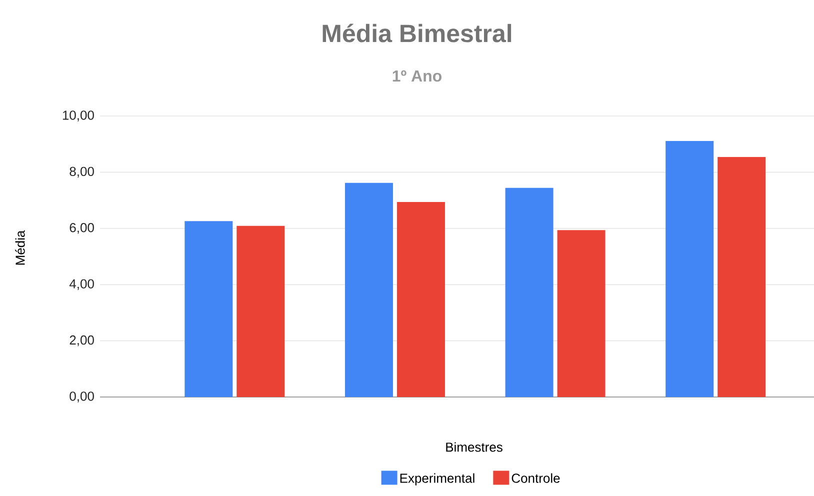 This screenshot has width=814, height=496. Describe the element at coordinates (82, 228) in the screenshot. I see `y-tick-label: 6,00` at that location.